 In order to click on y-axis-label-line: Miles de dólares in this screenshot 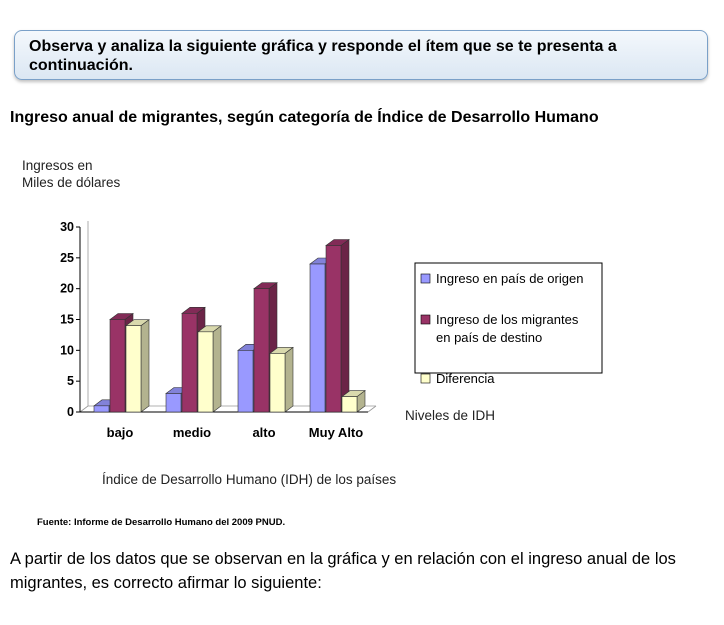, I will do `click(71, 182)`.